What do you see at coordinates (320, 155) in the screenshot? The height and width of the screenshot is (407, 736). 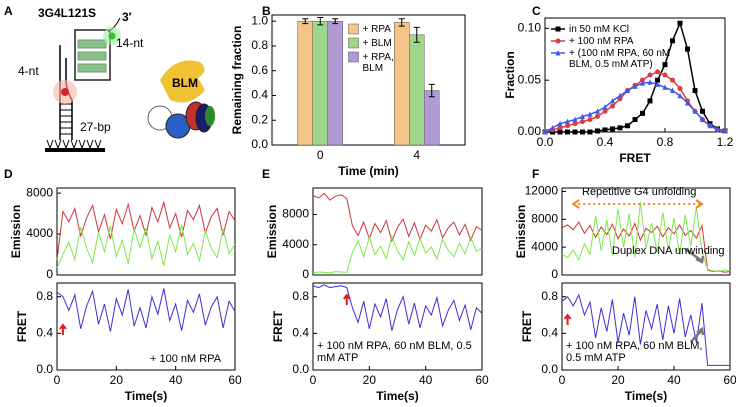 I see `x-tick-label: 0` at bounding box center [320, 155].